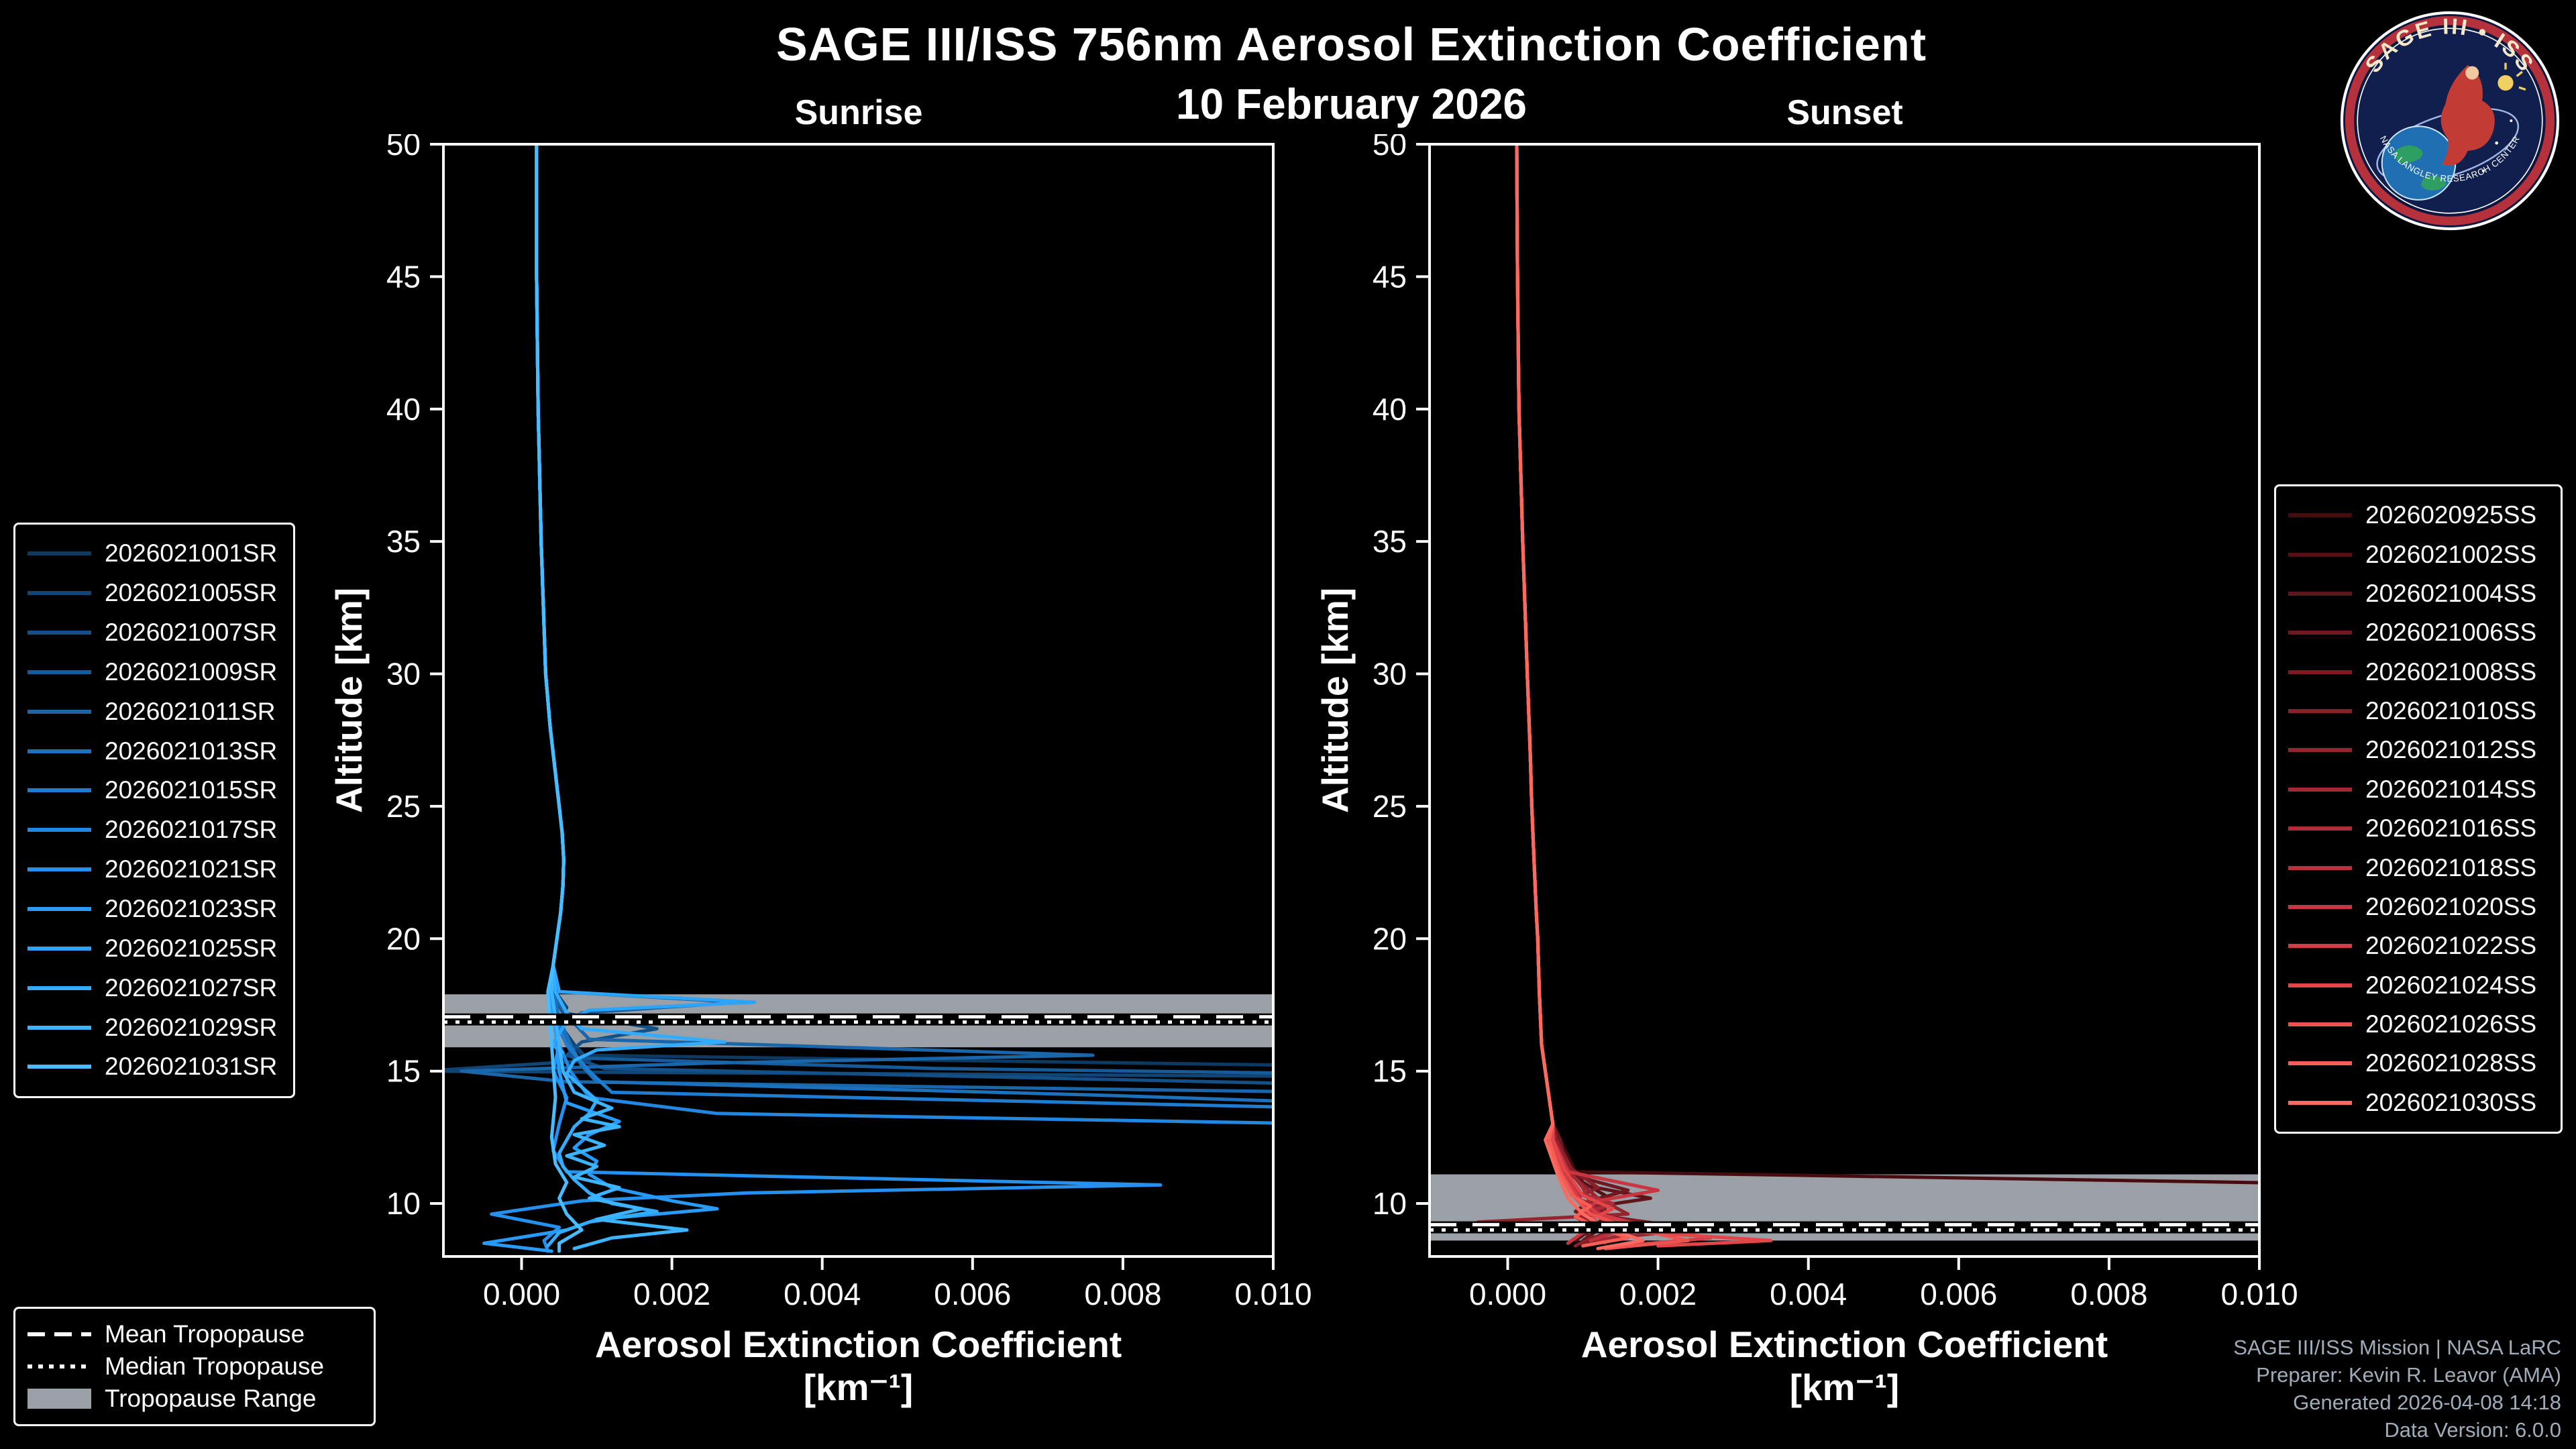  What do you see at coordinates (2451, 671) in the screenshot?
I see `legend-label: 2026021008SS` at bounding box center [2451, 671].